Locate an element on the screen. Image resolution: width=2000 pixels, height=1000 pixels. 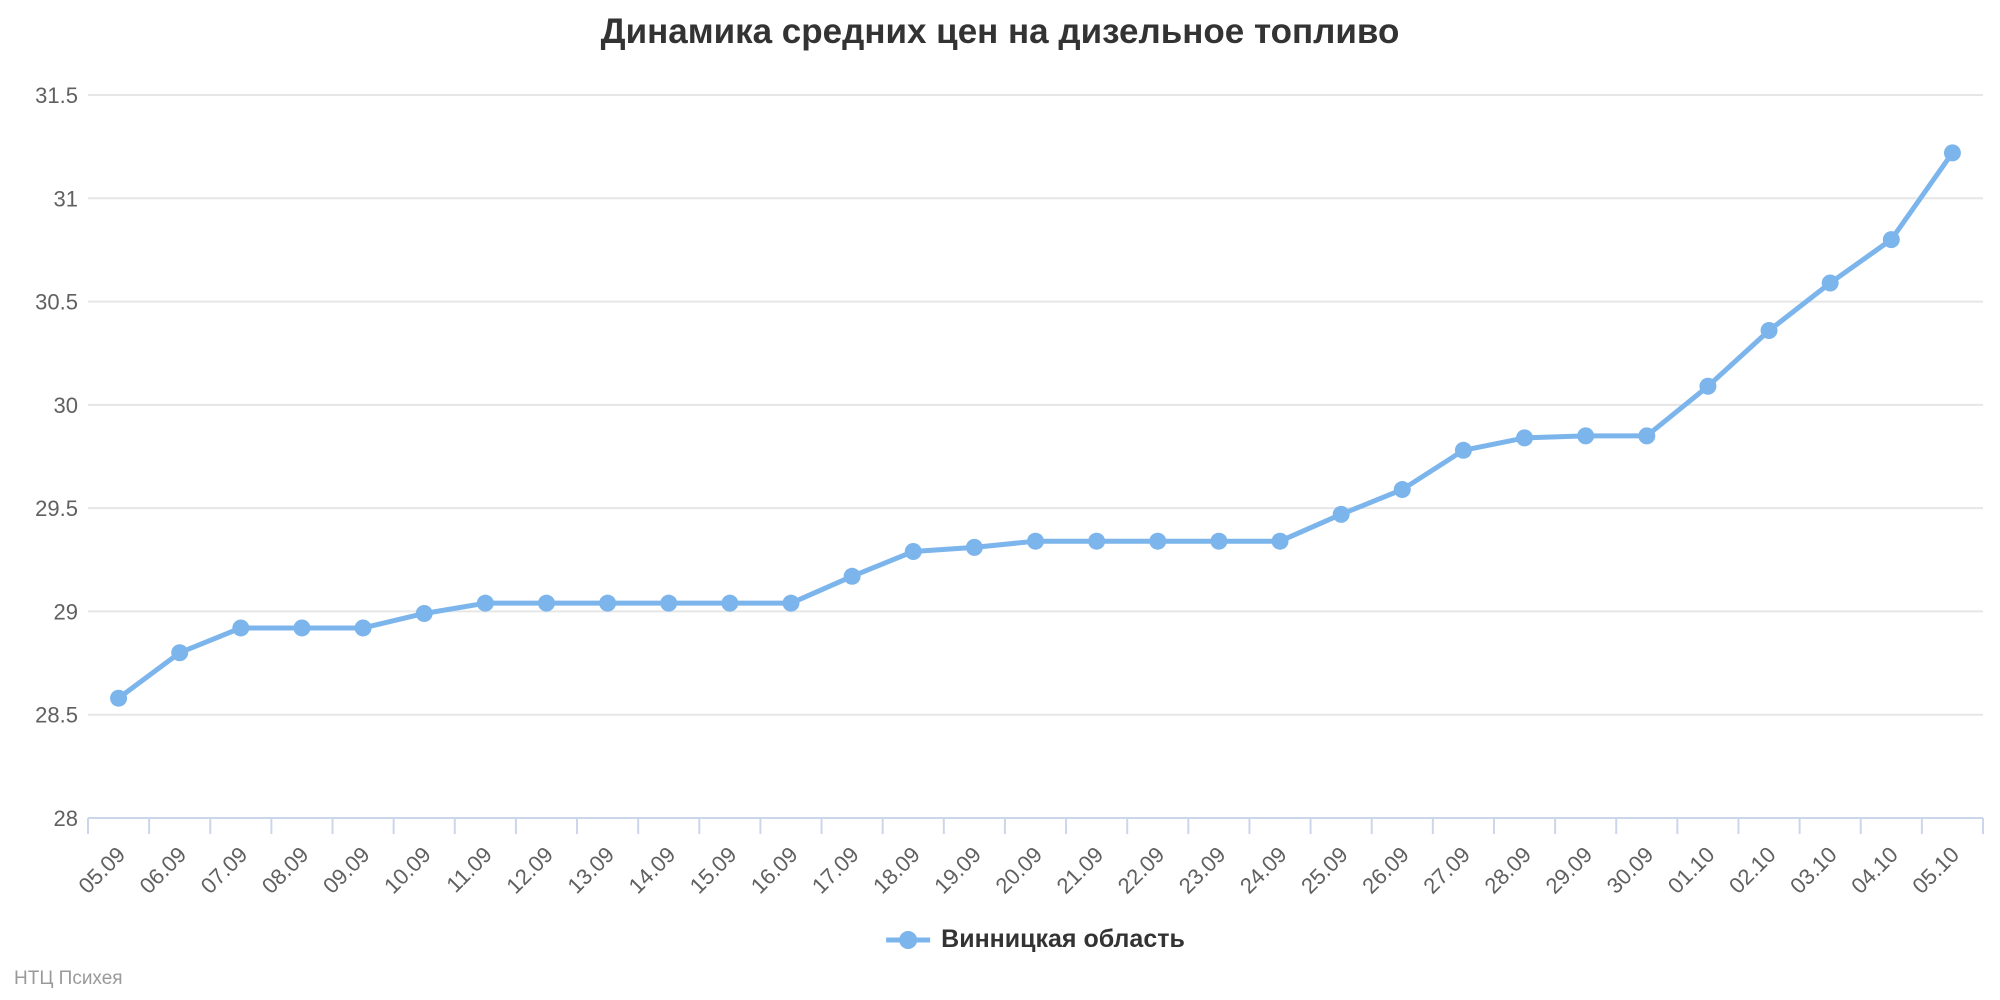
x-axis-label: 01.10 is located at coordinates (1691, 870).